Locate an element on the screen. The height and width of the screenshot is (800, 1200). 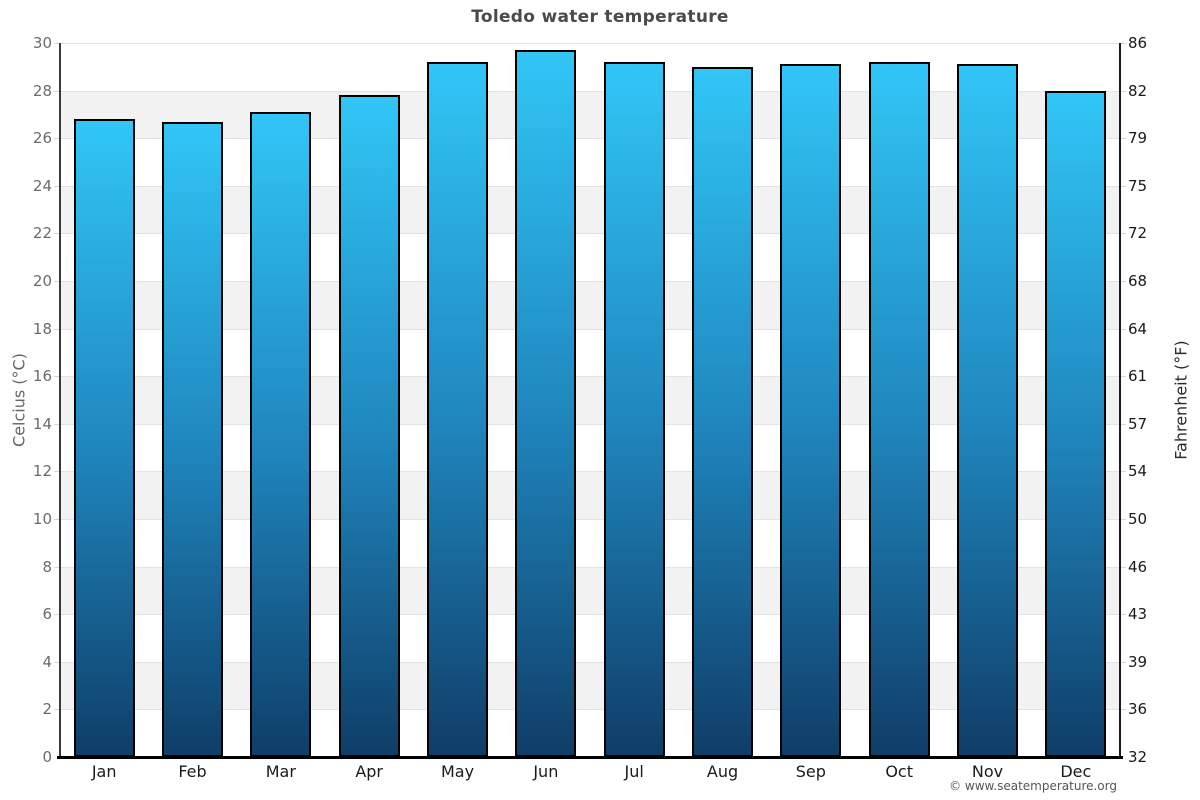
bar-sep is located at coordinates (811, 410).